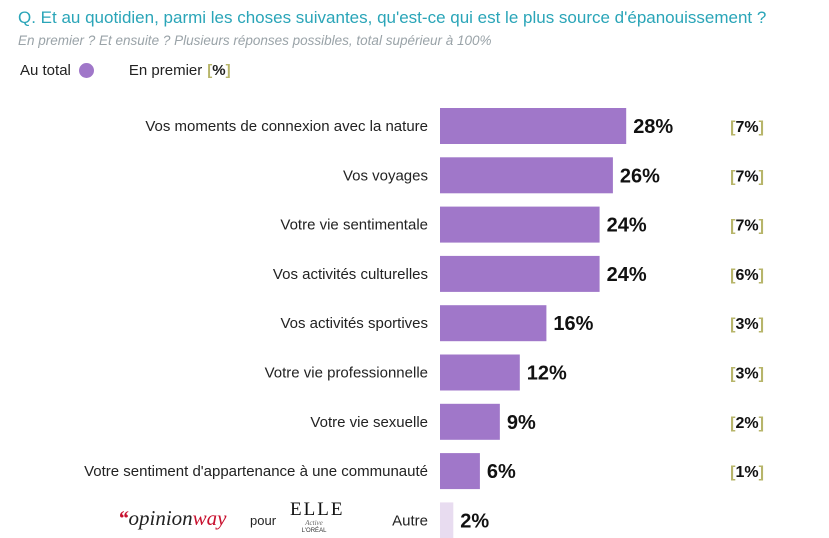  What do you see at coordinates (354, 323) in the screenshot?
I see `category-label: Vos activités sportives` at bounding box center [354, 323].